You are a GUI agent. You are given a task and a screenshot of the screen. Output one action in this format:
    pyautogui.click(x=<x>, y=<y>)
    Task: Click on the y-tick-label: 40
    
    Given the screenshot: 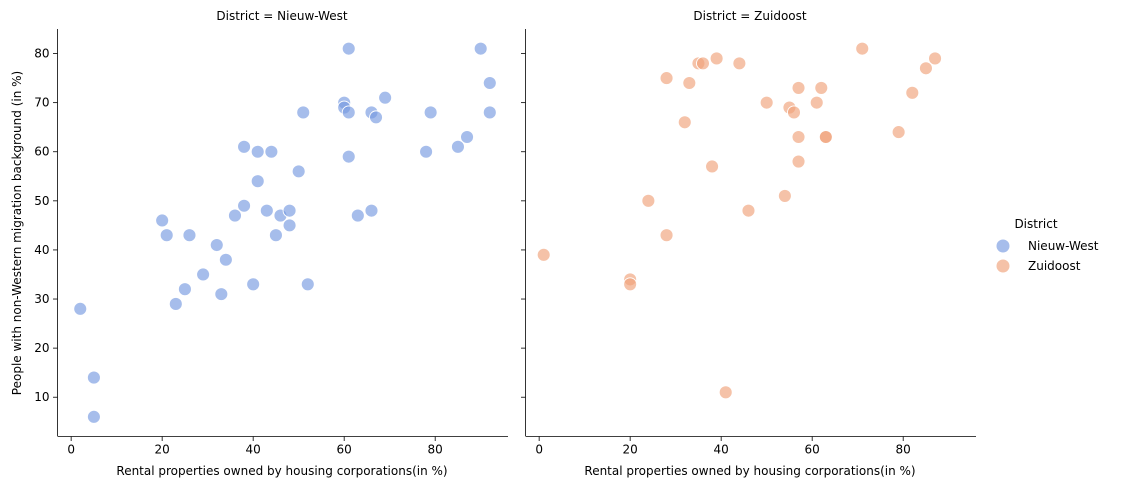 What is the action you would take?
    pyautogui.click(x=41, y=250)
    